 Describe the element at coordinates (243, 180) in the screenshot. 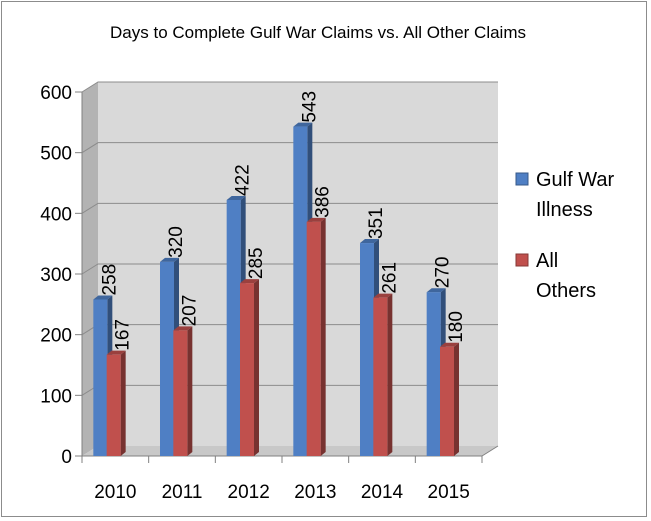

I see `data-label: 422` at that location.